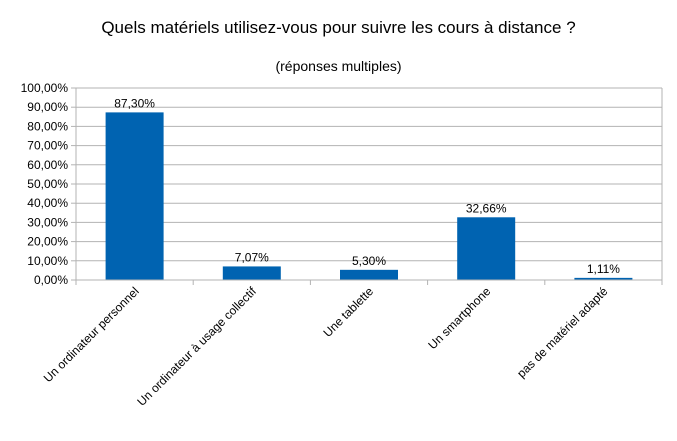  Describe the element at coordinates (196, 346) in the screenshot. I see `category-label: Un ordinateur à usage collectif` at that location.